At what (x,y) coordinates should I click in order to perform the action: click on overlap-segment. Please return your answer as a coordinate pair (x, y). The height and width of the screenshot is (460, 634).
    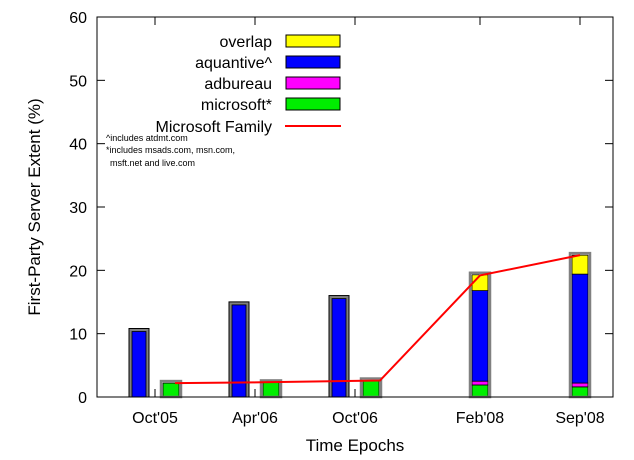
    Looking at the image, I should click on (580, 264).